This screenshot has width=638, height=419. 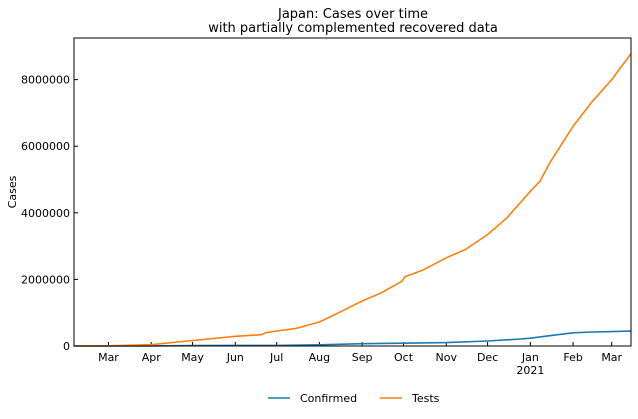 What do you see at coordinates (447, 357) in the screenshot?
I see `x-tick-label: Nov` at bounding box center [447, 357].